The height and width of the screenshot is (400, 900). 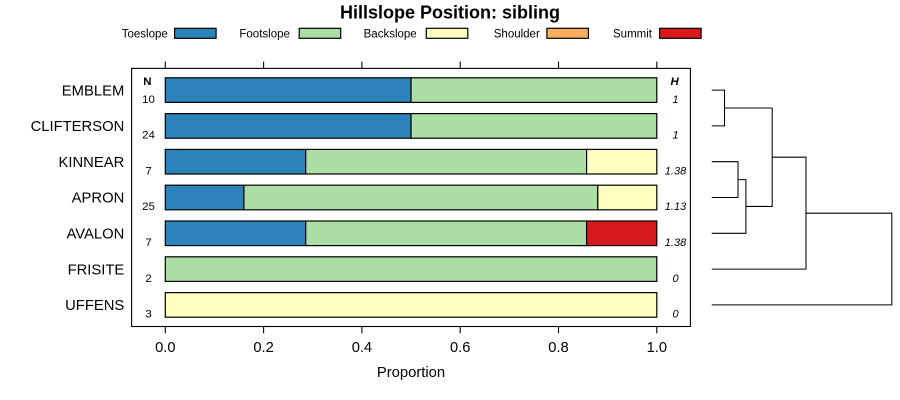 I want to click on svg-text: CLIFTERSON, so click(x=78, y=127).